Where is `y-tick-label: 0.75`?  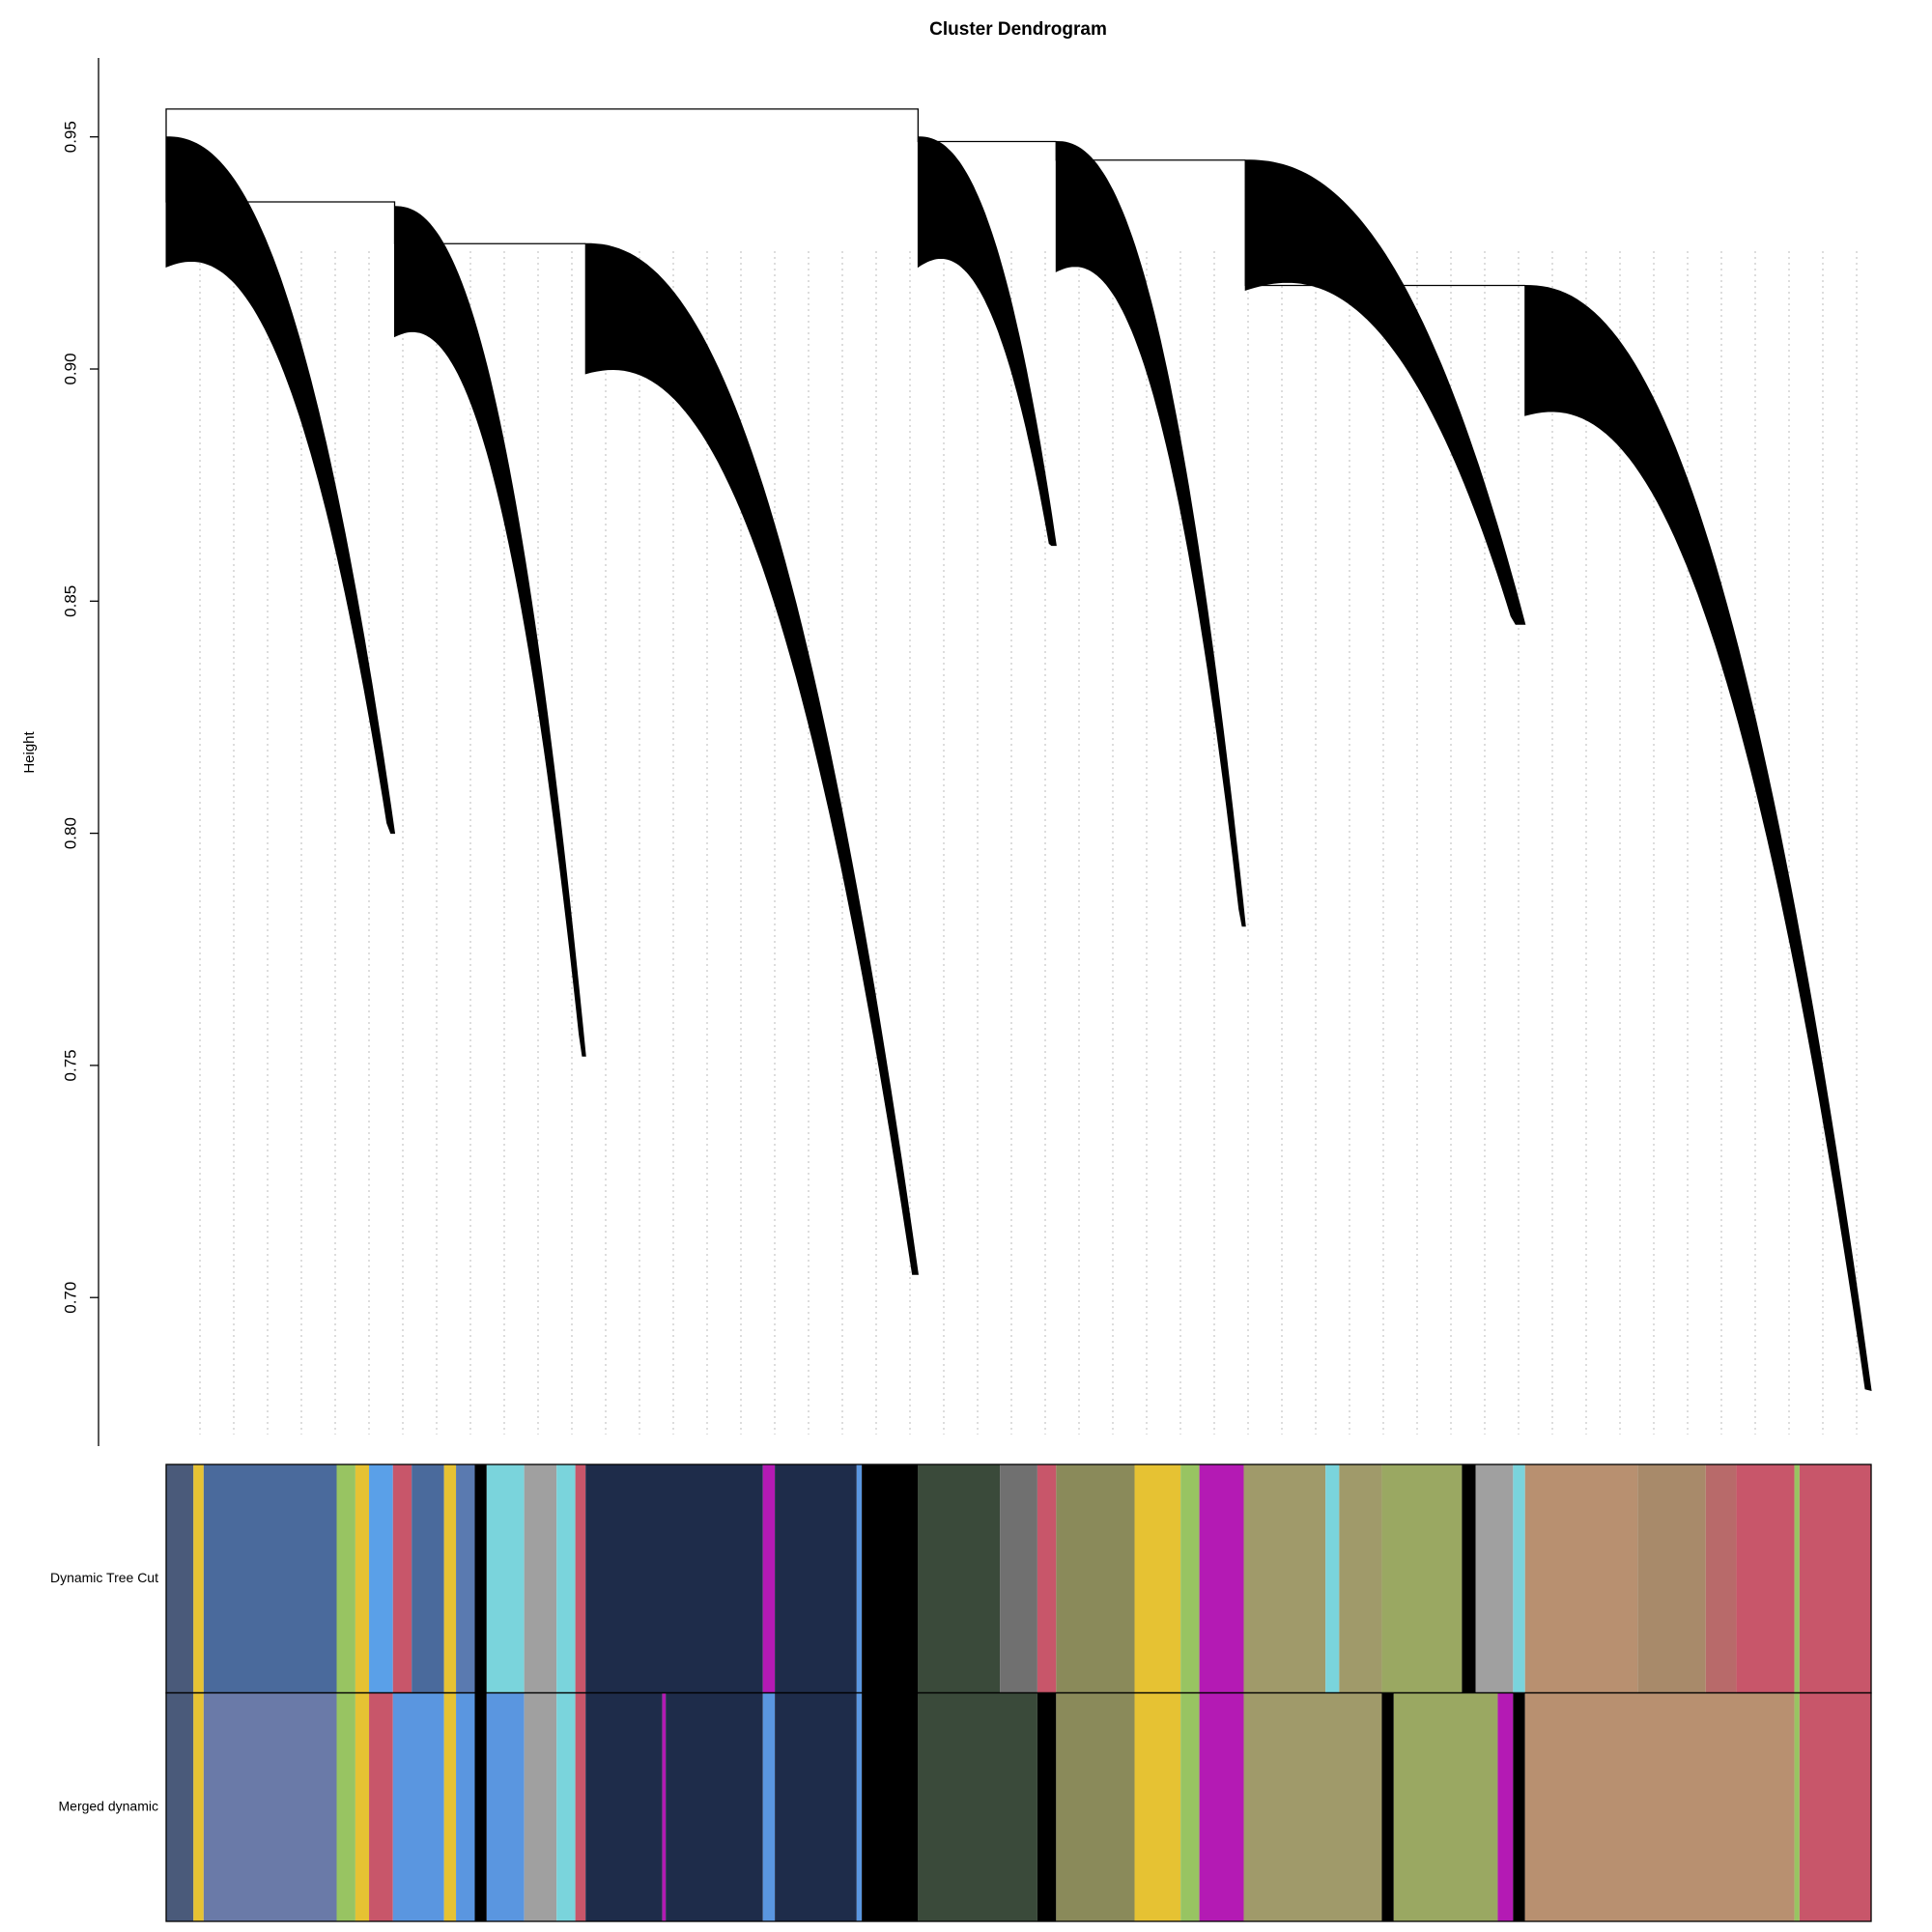 y-tick-label: 0.75 is located at coordinates (70, 1065).